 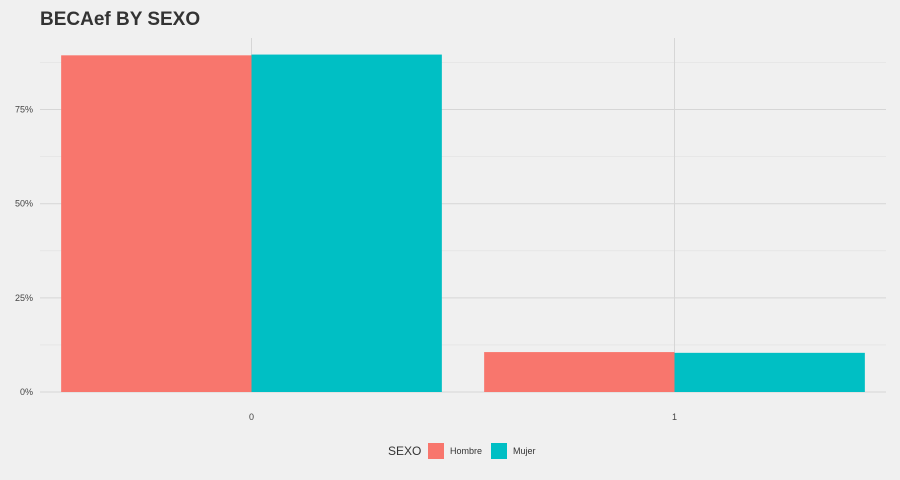 I want to click on x-tick-label: 0, so click(x=251, y=417).